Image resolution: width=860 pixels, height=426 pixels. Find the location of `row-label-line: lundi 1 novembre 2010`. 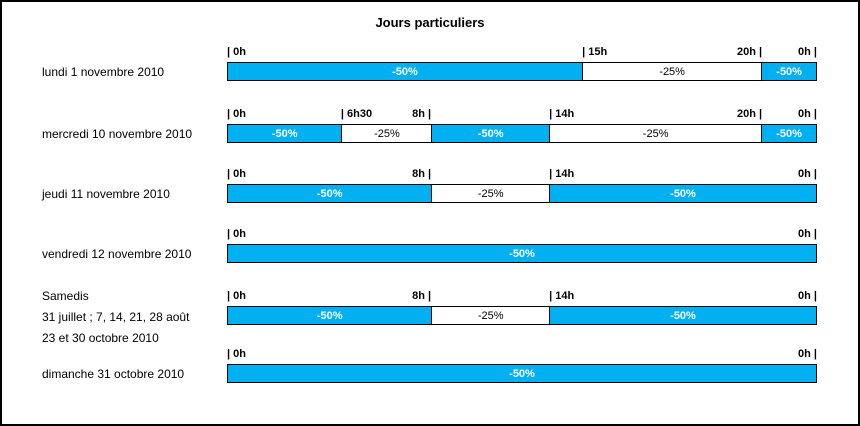

row-label-line: lundi 1 novembre 2010 is located at coordinates (103, 71).